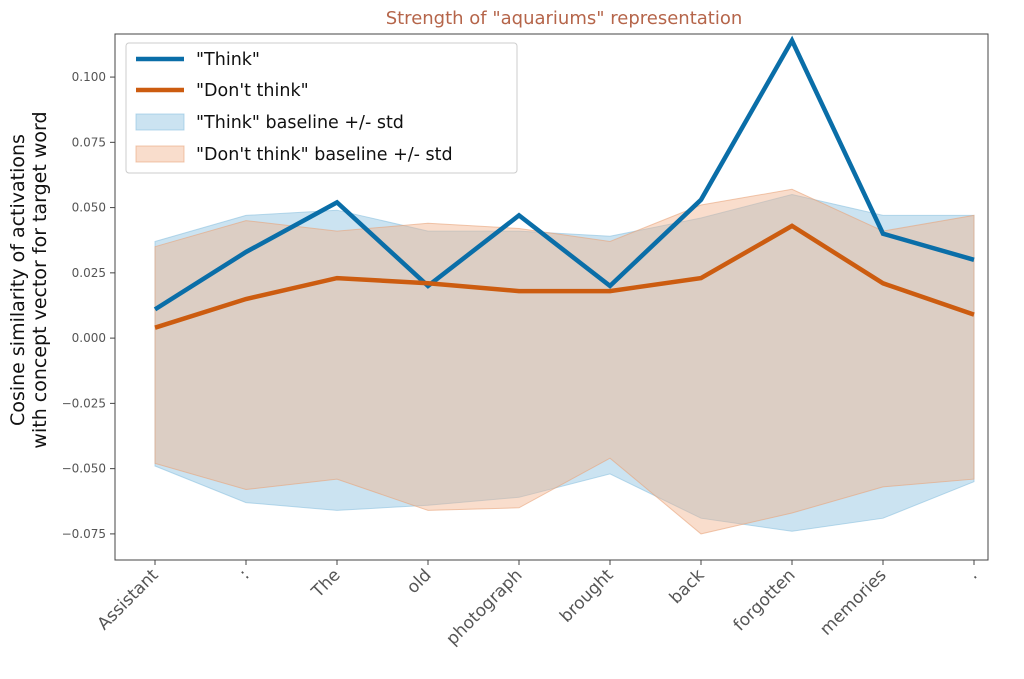 The height and width of the screenshot is (679, 1024). I want to click on legend-box, so click(321, 108).